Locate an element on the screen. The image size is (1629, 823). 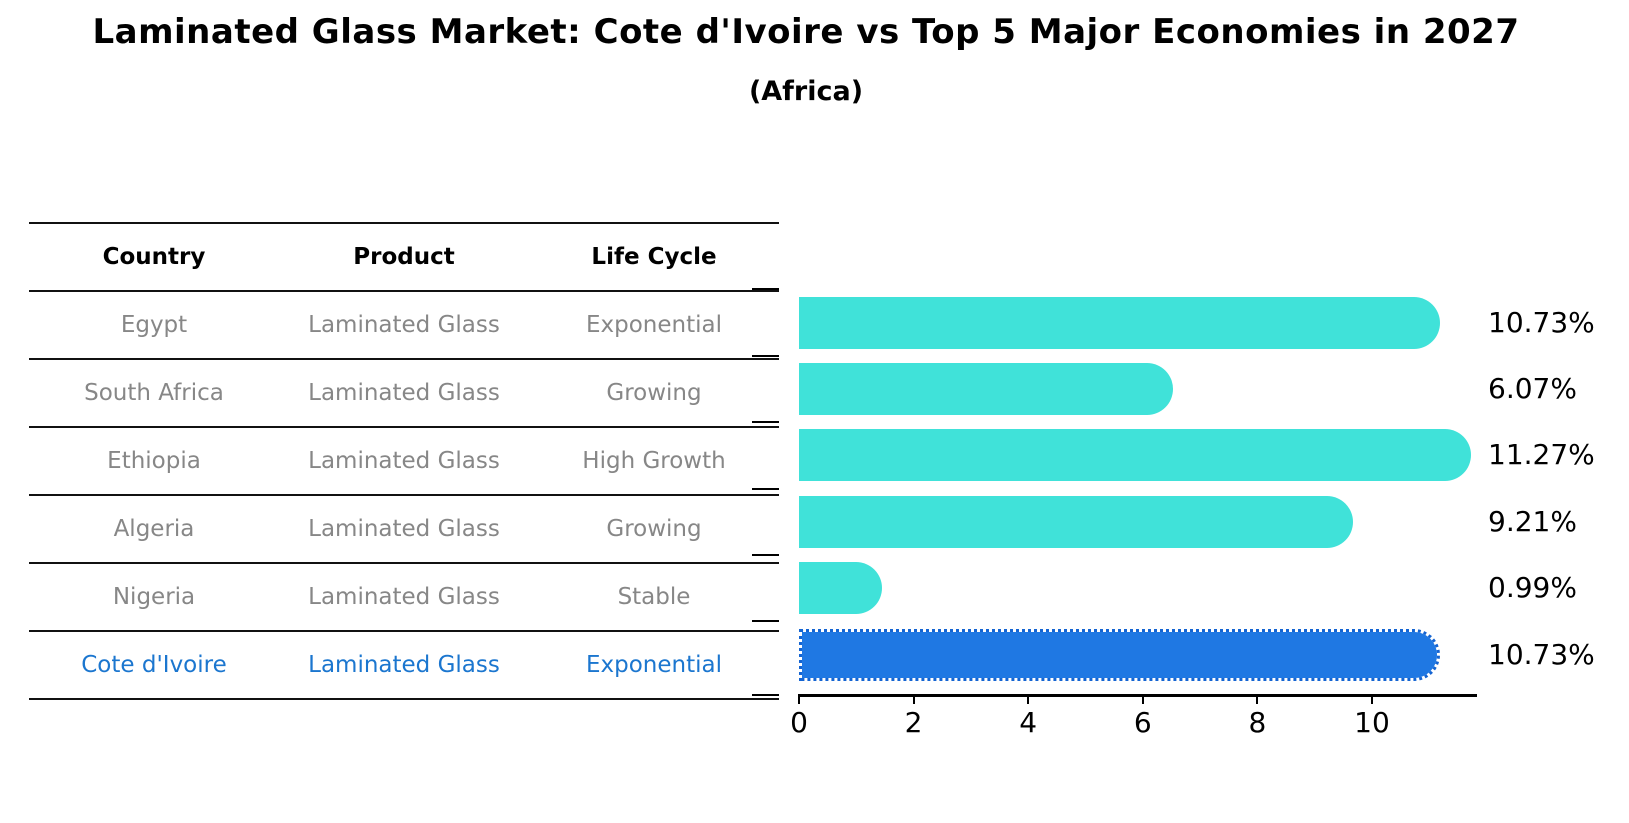
x-tick-label: 10 is located at coordinates (1372, 722).